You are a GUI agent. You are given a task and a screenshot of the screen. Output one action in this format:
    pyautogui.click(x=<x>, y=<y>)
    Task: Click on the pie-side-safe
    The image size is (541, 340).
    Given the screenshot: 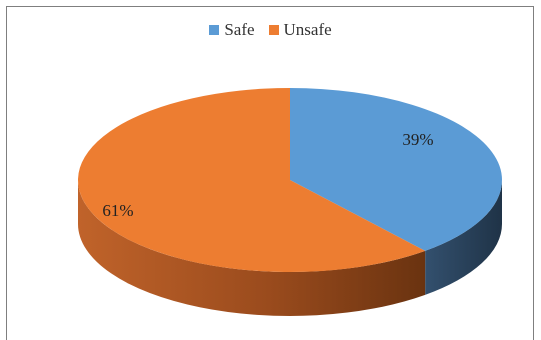 What is the action you would take?
    pyautogui.click(x=463, y=237)
    